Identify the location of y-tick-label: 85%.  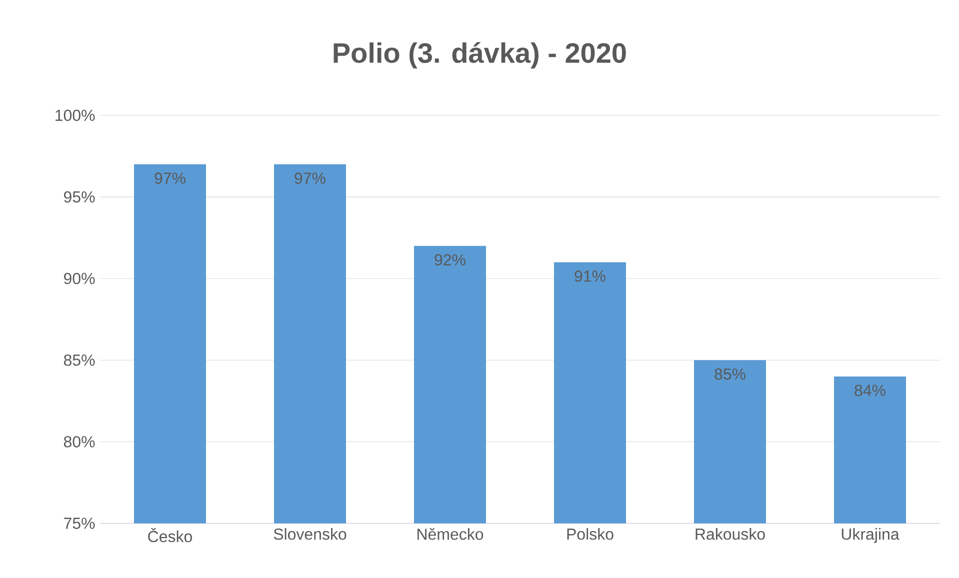
(79, 360).